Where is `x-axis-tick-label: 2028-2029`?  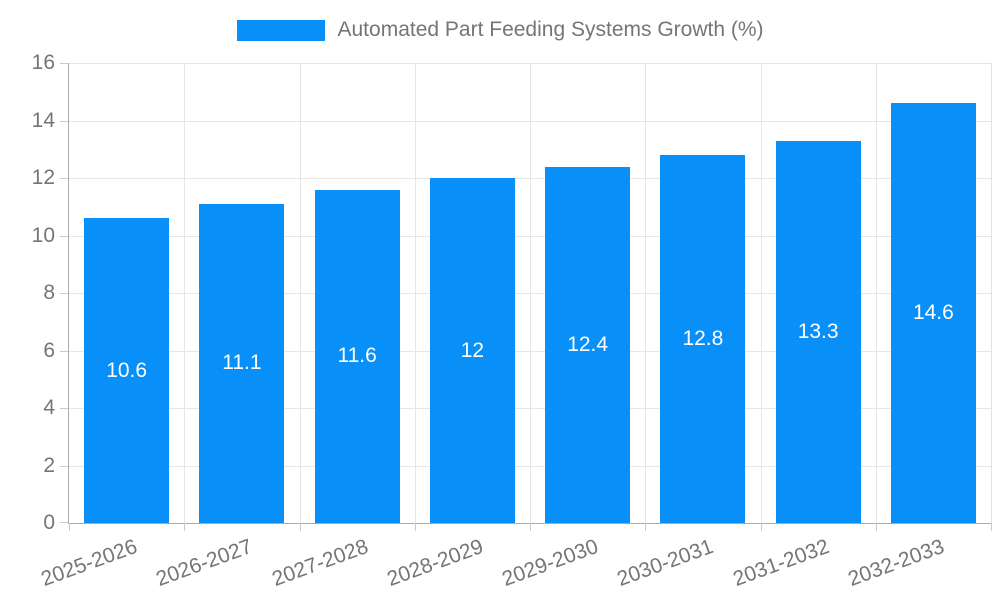
x-axis-tick-label: 2028-2029 is located at coordinates (435, 563).